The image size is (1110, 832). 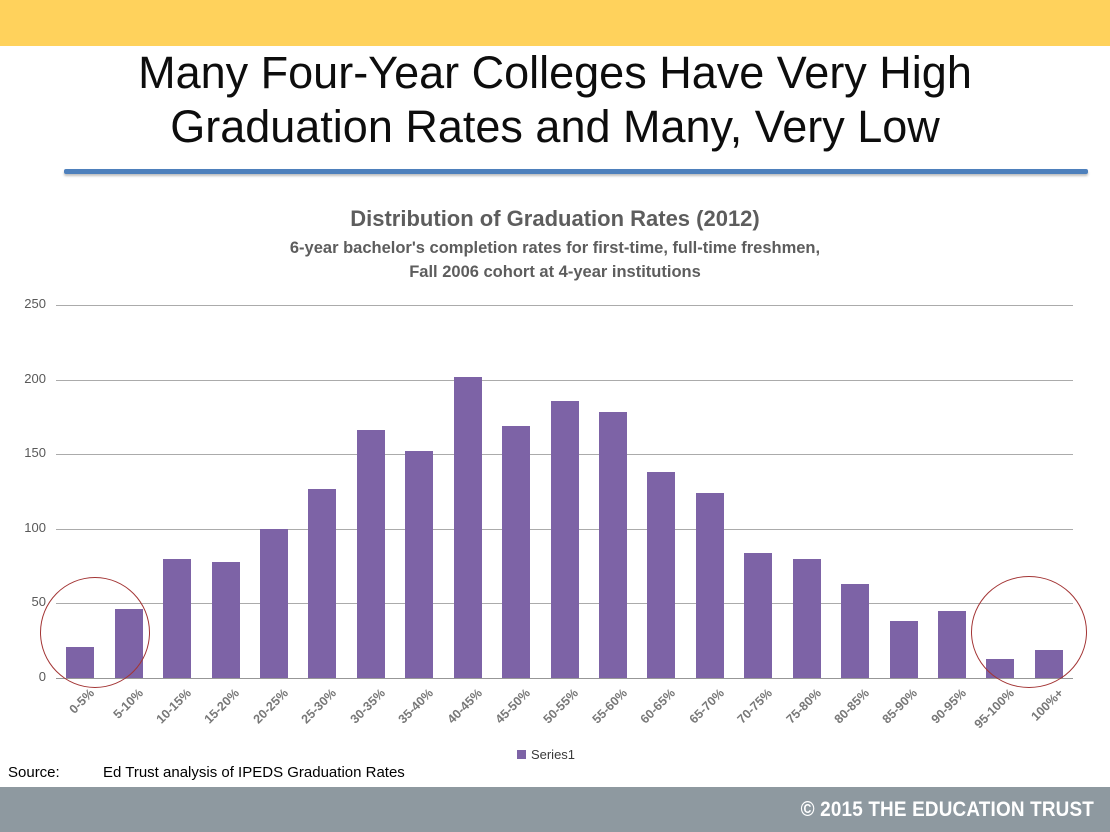 I want to click on x-tick-label-10: 50-55%, so click(x=561, y=706).